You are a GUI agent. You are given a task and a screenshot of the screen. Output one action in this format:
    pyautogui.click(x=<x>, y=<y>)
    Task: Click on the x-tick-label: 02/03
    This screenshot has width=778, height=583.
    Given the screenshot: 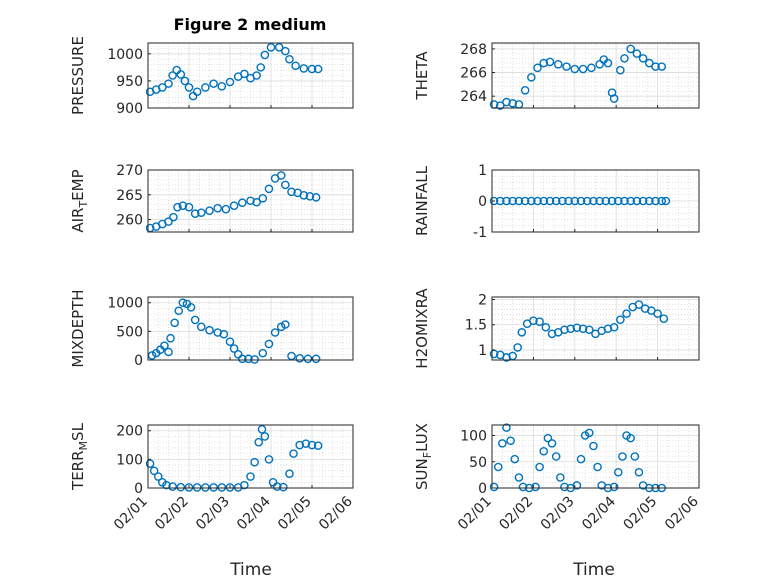 What is the action you would take?
    pyautogui.click(x=558, y=514)
    